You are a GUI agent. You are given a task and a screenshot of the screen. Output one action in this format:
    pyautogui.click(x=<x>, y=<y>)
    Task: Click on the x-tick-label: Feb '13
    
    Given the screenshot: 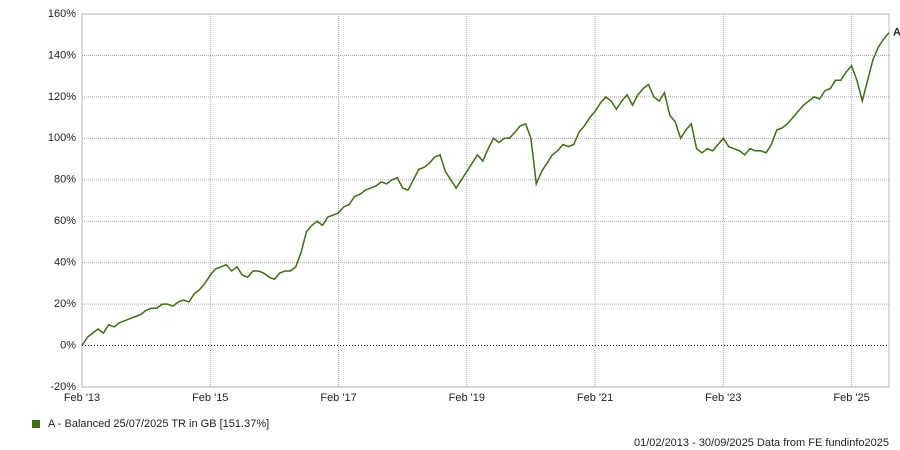 What is the action you would take?
    pyautogui.click(x=82, y=398)
    